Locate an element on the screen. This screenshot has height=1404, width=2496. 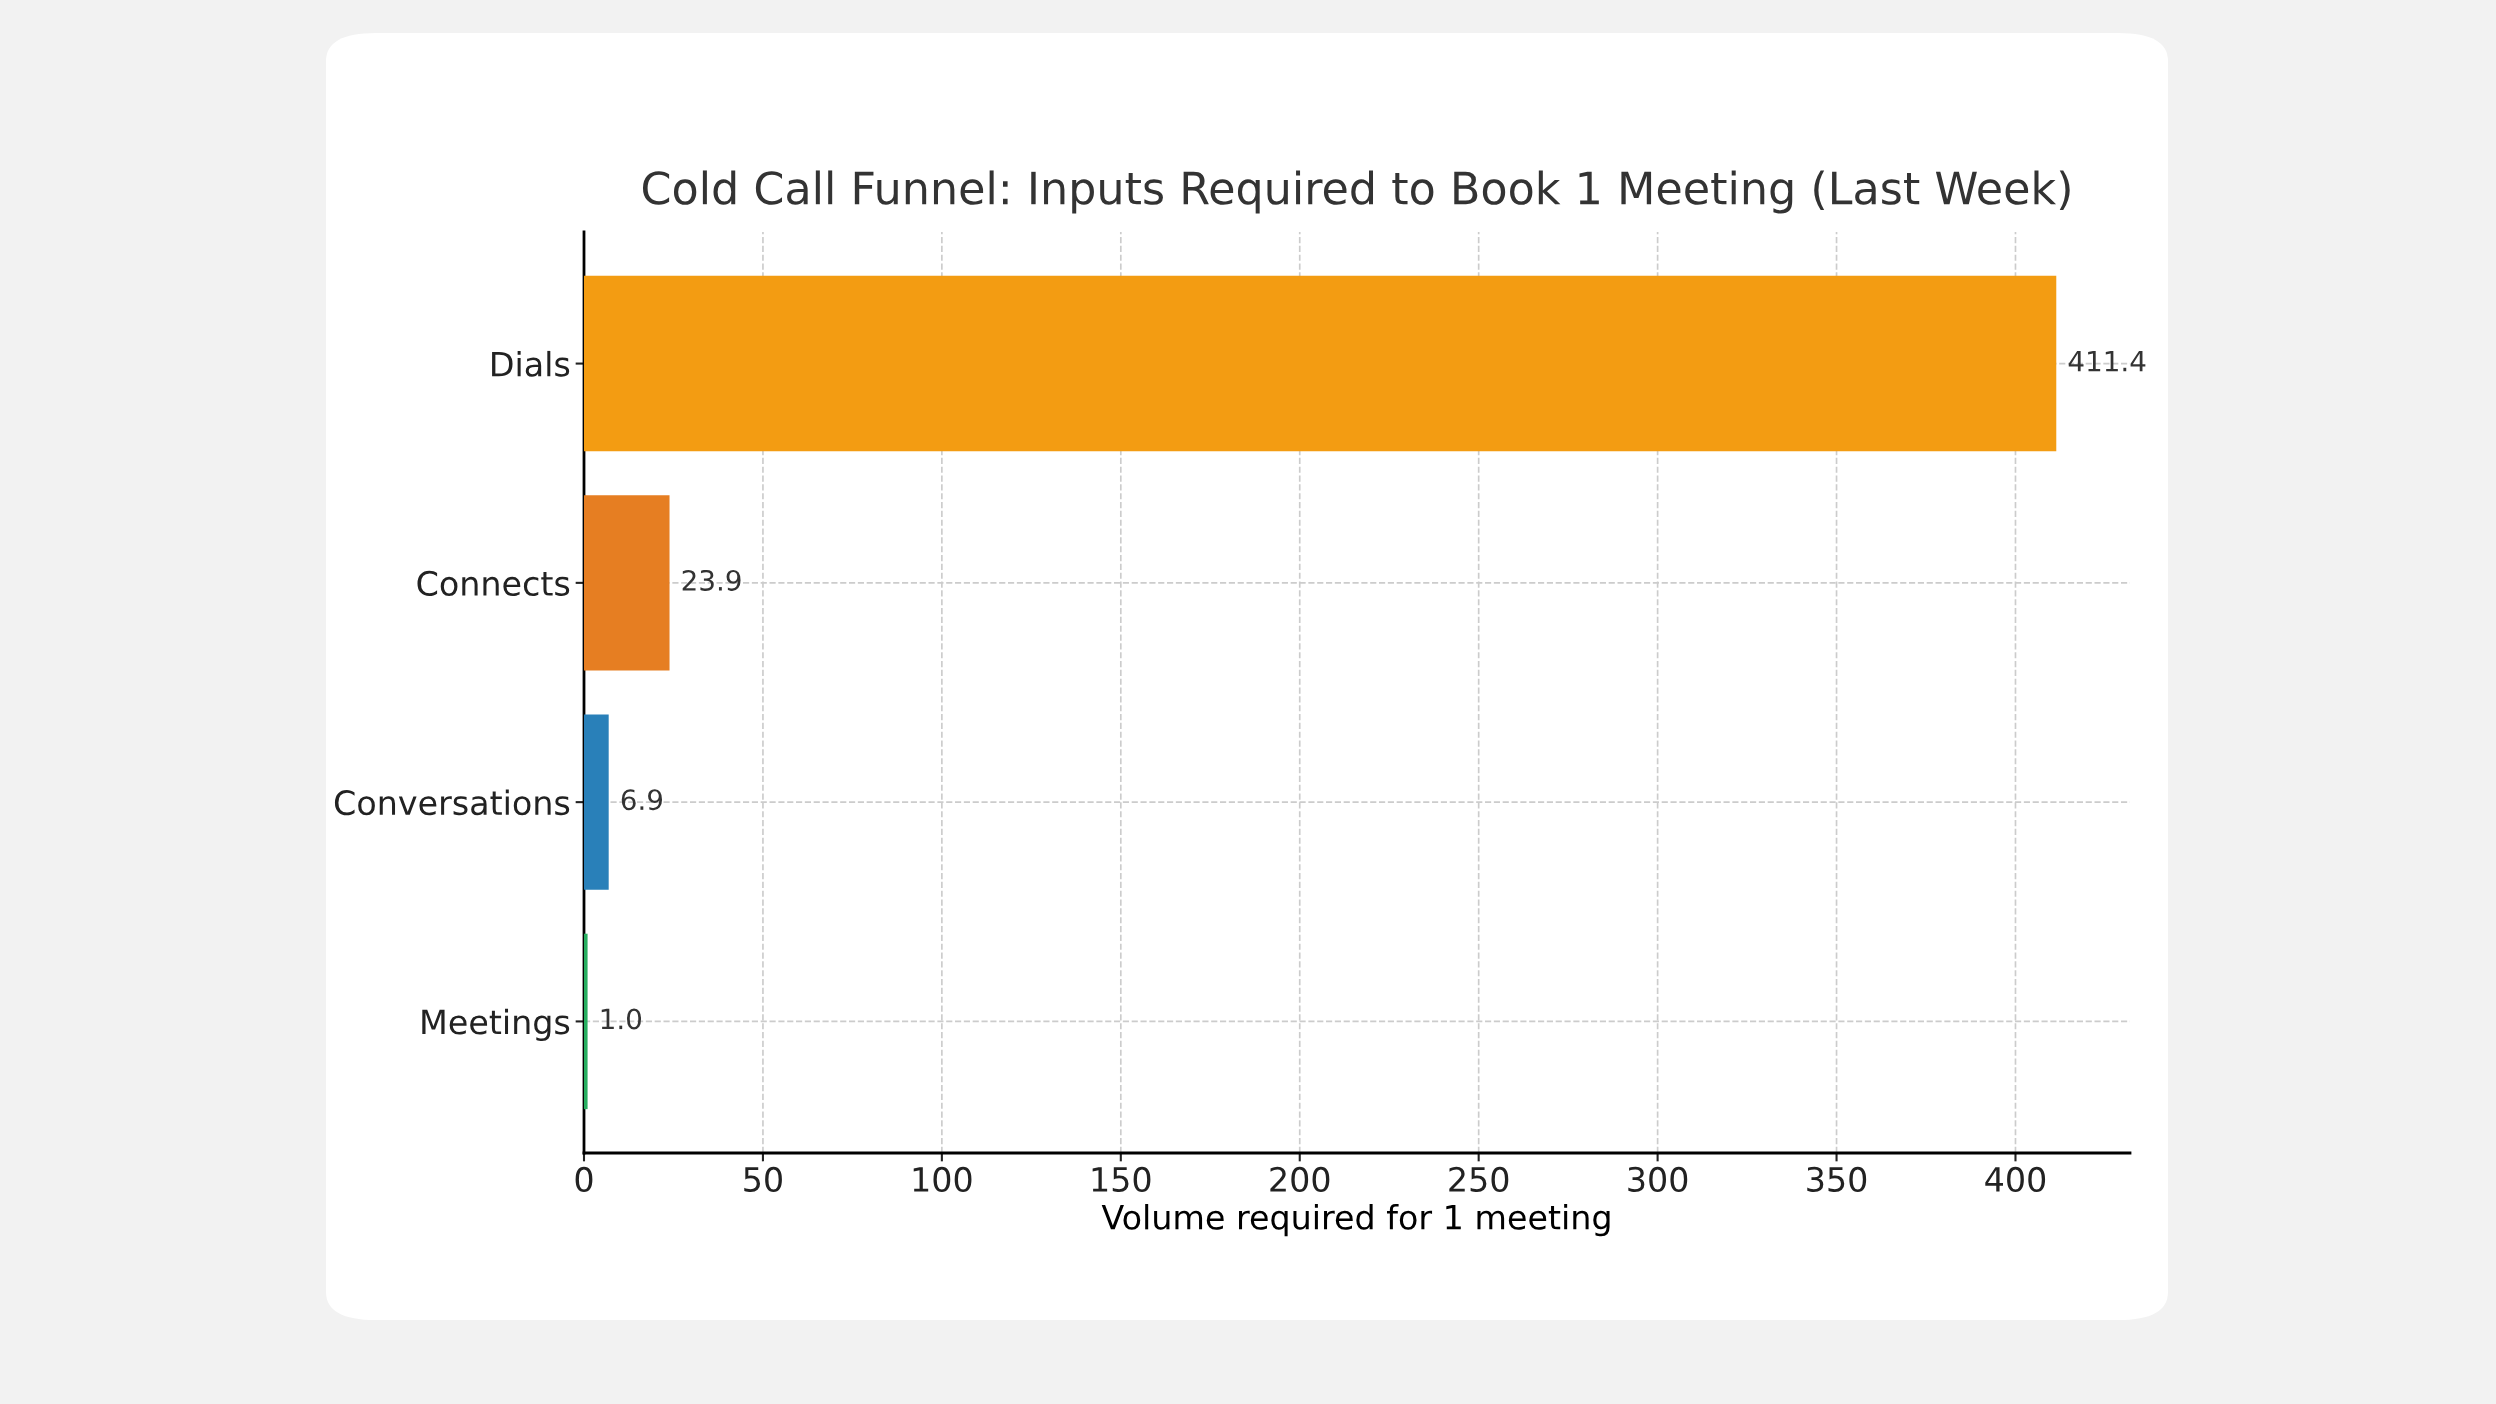
y-tick-label: Connects is located at coordinates (493, 583).